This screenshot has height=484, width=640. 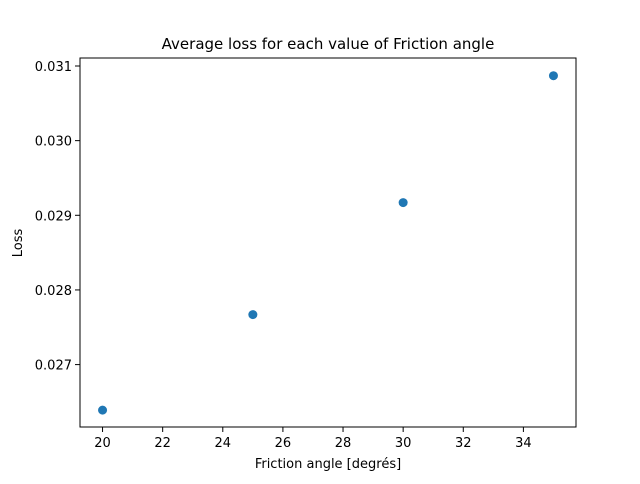 I want to click on y-tick-label: 0.031, so click(x=53, y=67).